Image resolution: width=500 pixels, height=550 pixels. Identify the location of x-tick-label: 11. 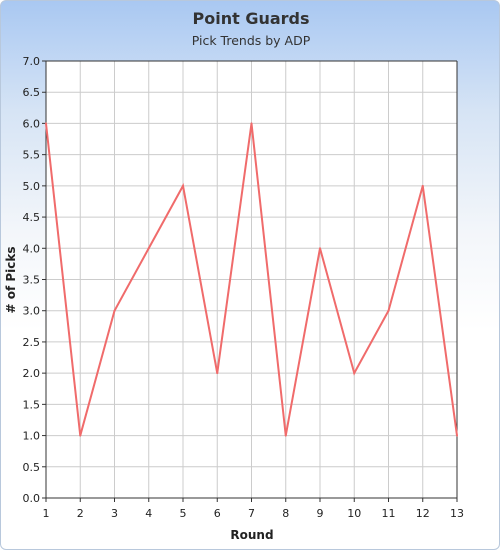
(389, 513).